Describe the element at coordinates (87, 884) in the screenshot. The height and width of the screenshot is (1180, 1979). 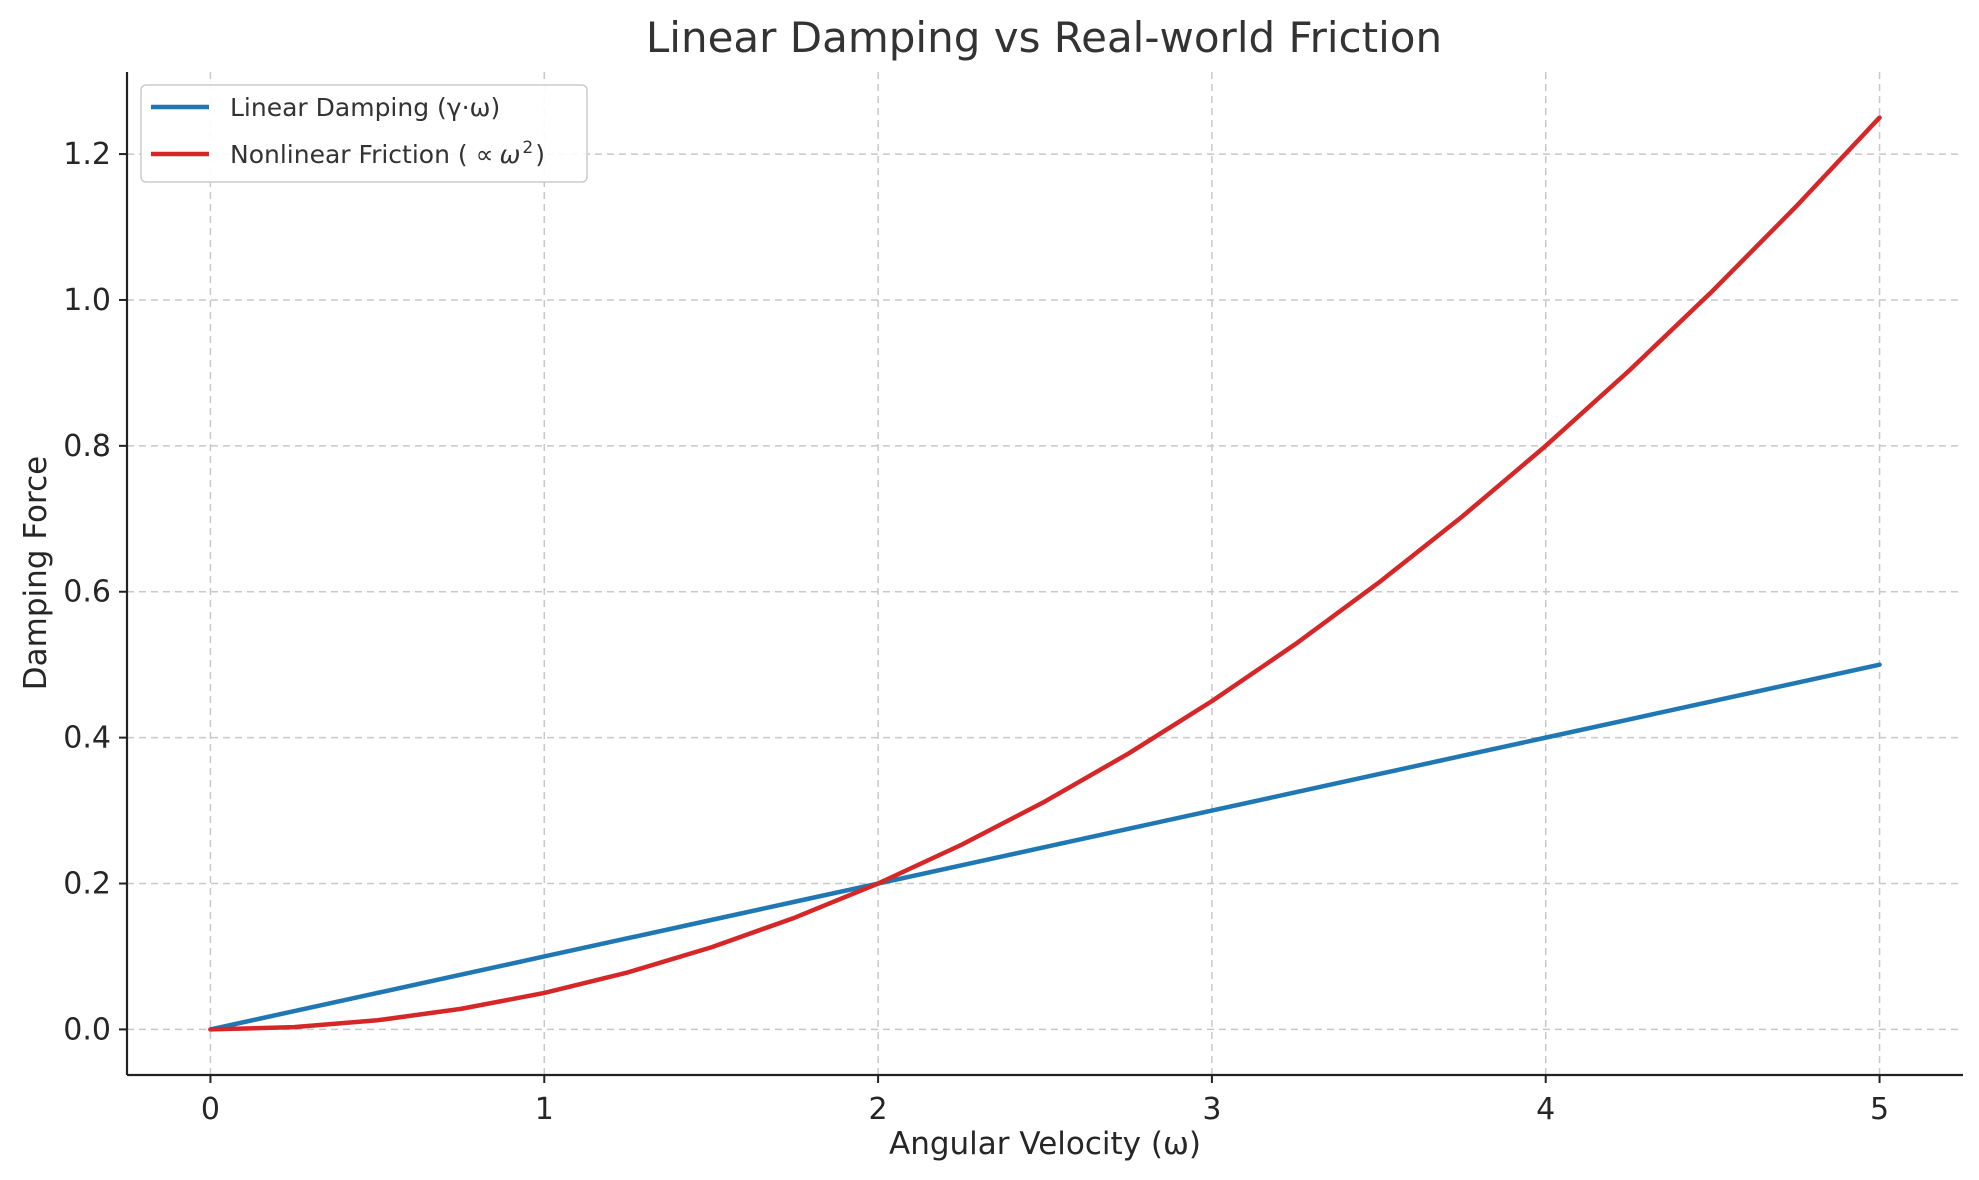
I see `y-tick-label: 0.2` at that location.